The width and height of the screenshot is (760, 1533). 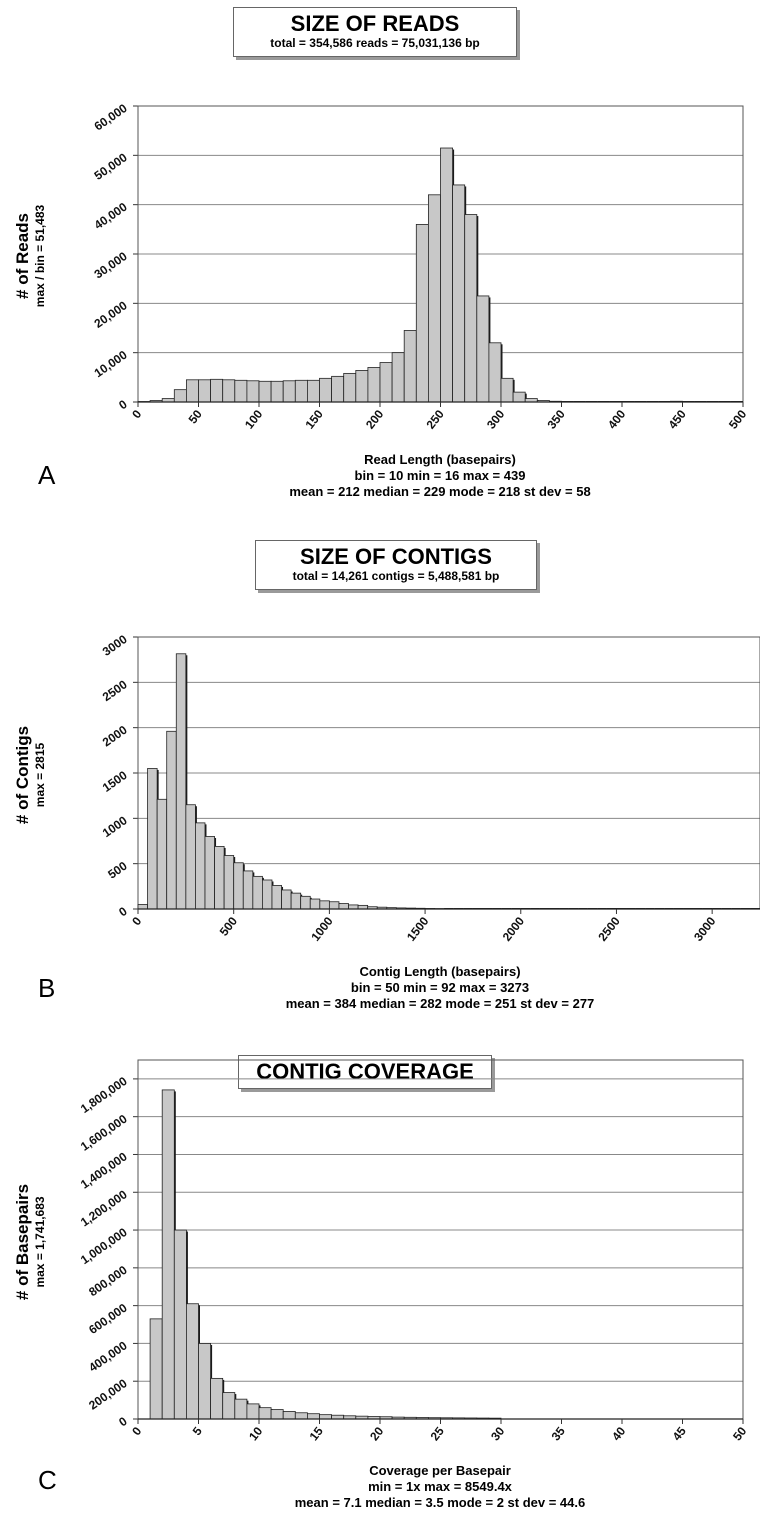 I want to click on x-tick-label: 450, so click(x=677, y=419).